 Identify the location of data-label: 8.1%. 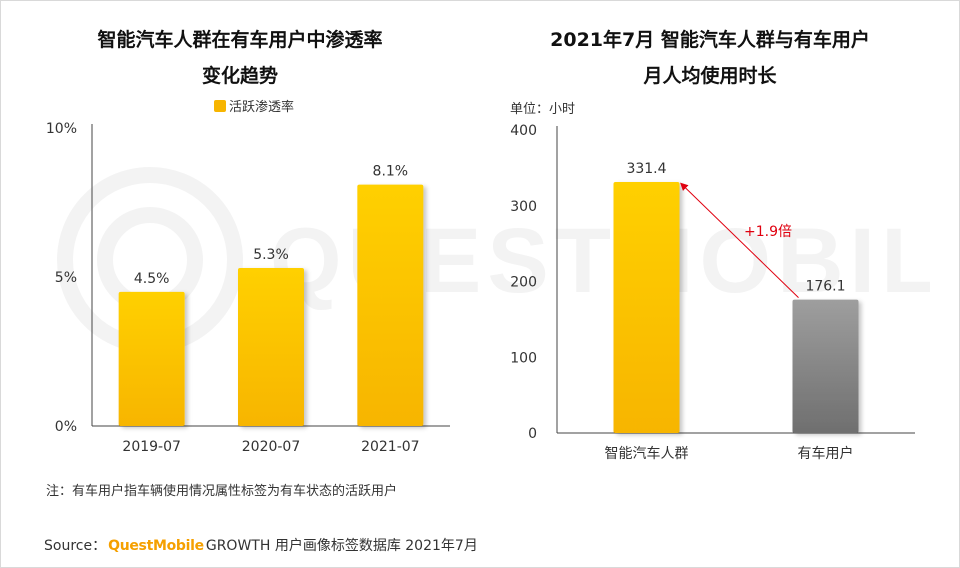
(391, 172).